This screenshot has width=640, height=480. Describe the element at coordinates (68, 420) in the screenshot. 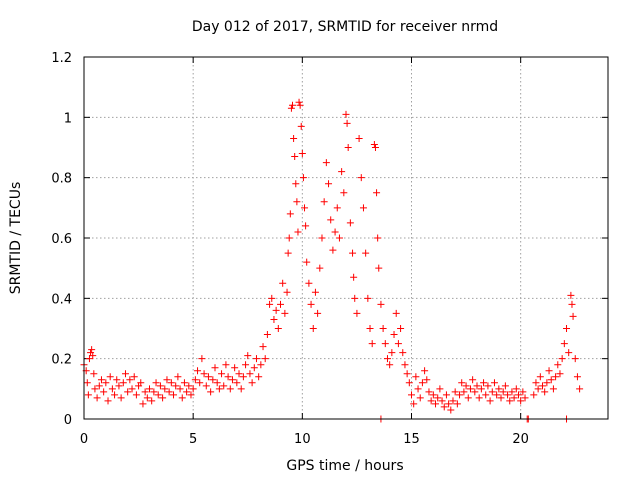

I see `y-tick-label: 0` at that location.